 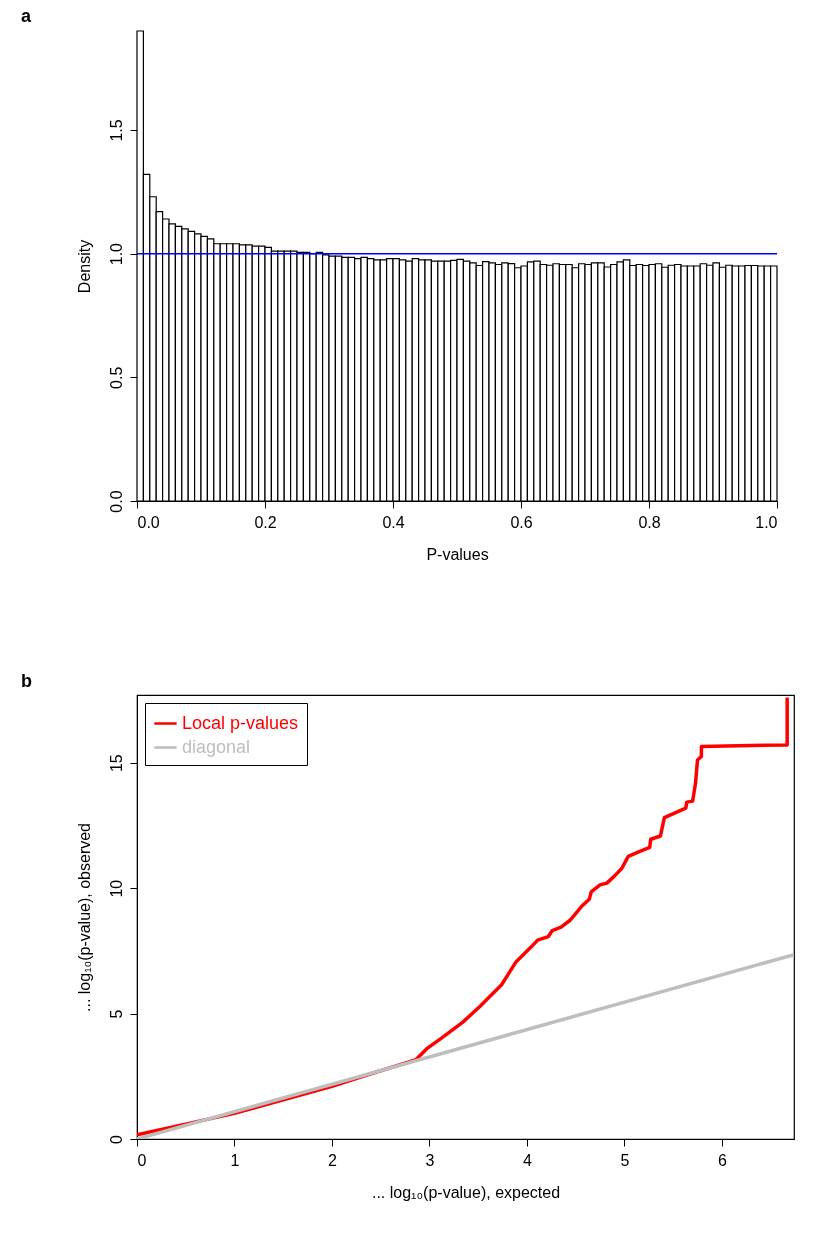 I want to click on legend-label: diagonal, so click(x=216, y=746).